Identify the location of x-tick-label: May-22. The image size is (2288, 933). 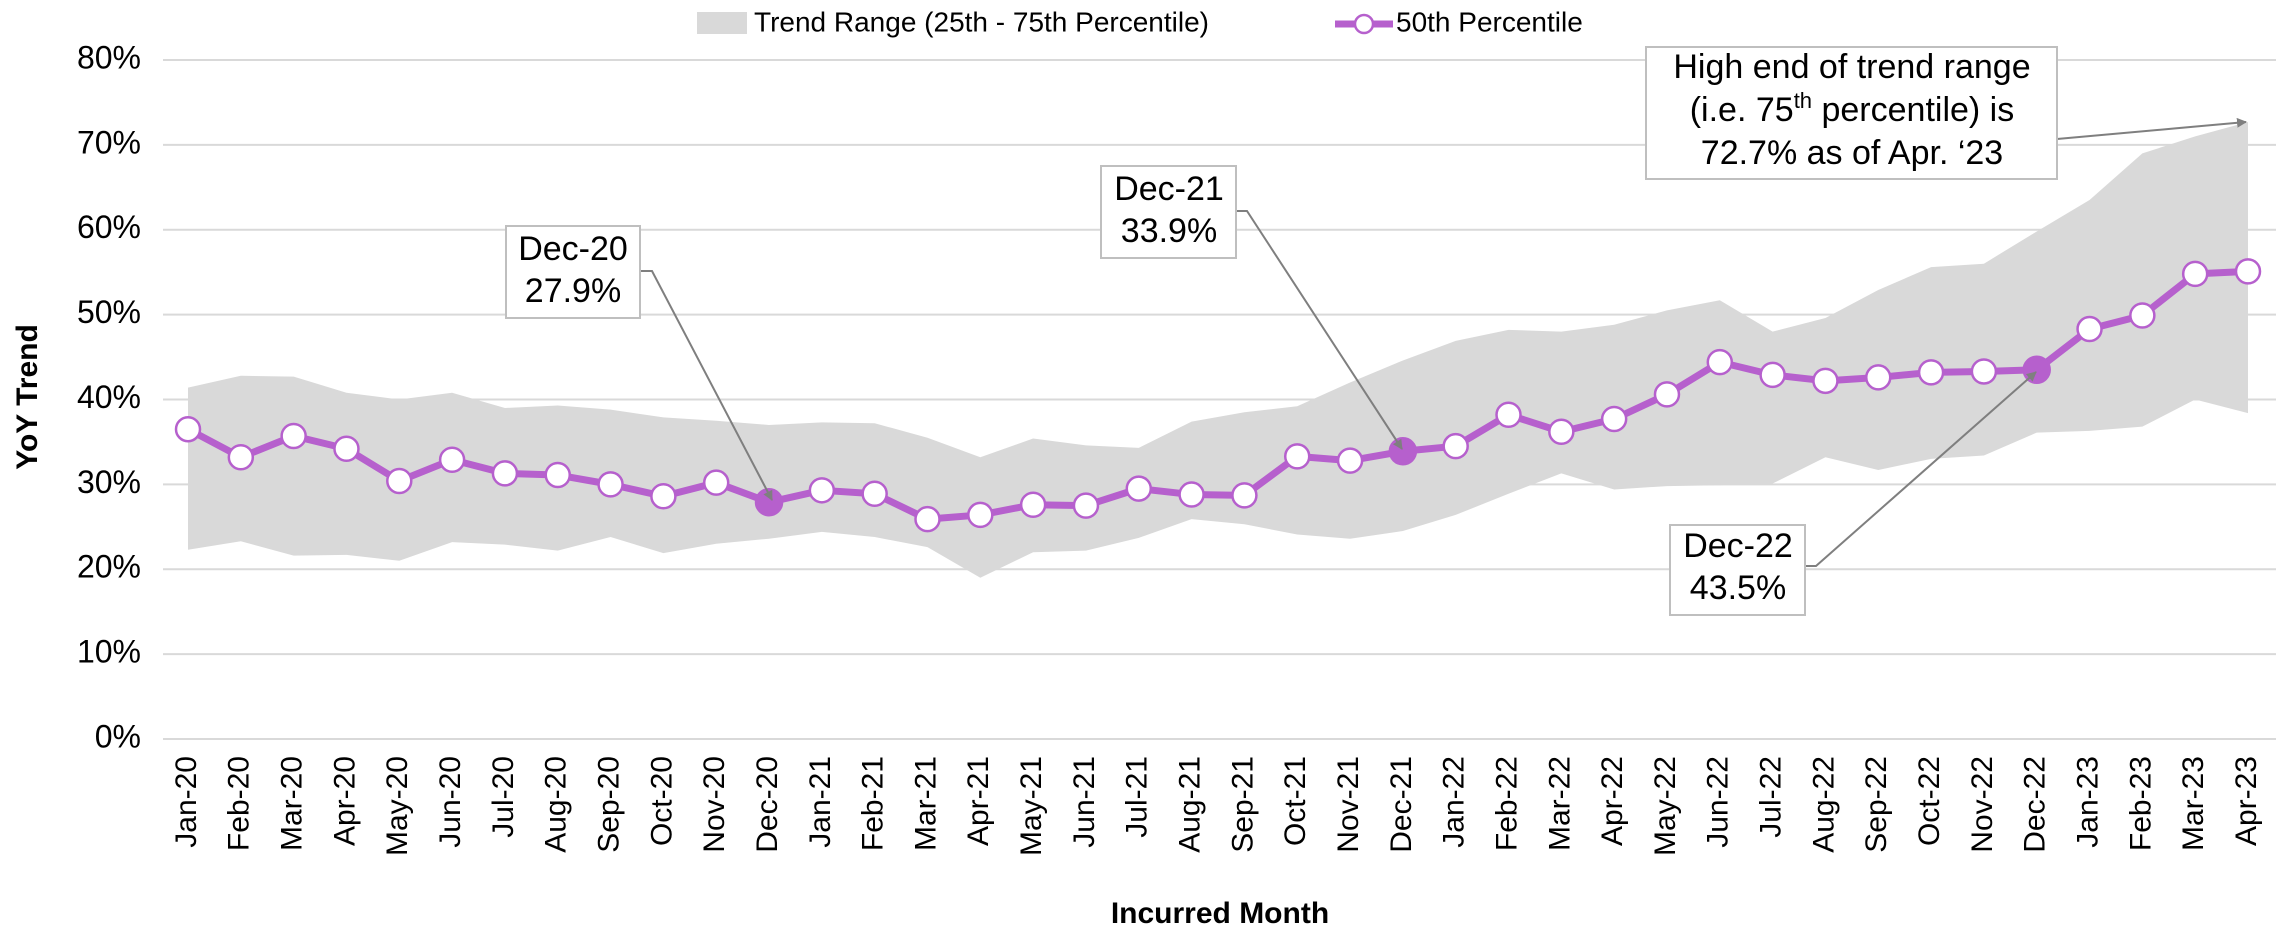
(1665, 806).